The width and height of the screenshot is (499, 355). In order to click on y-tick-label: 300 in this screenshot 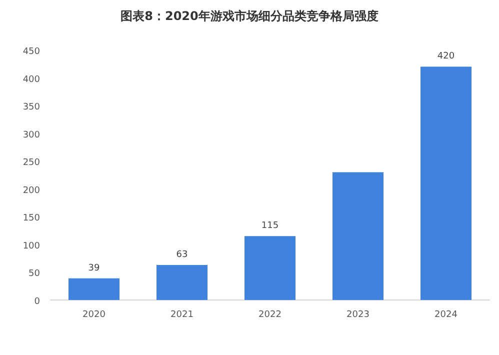, I will do `click(31, 135)`.